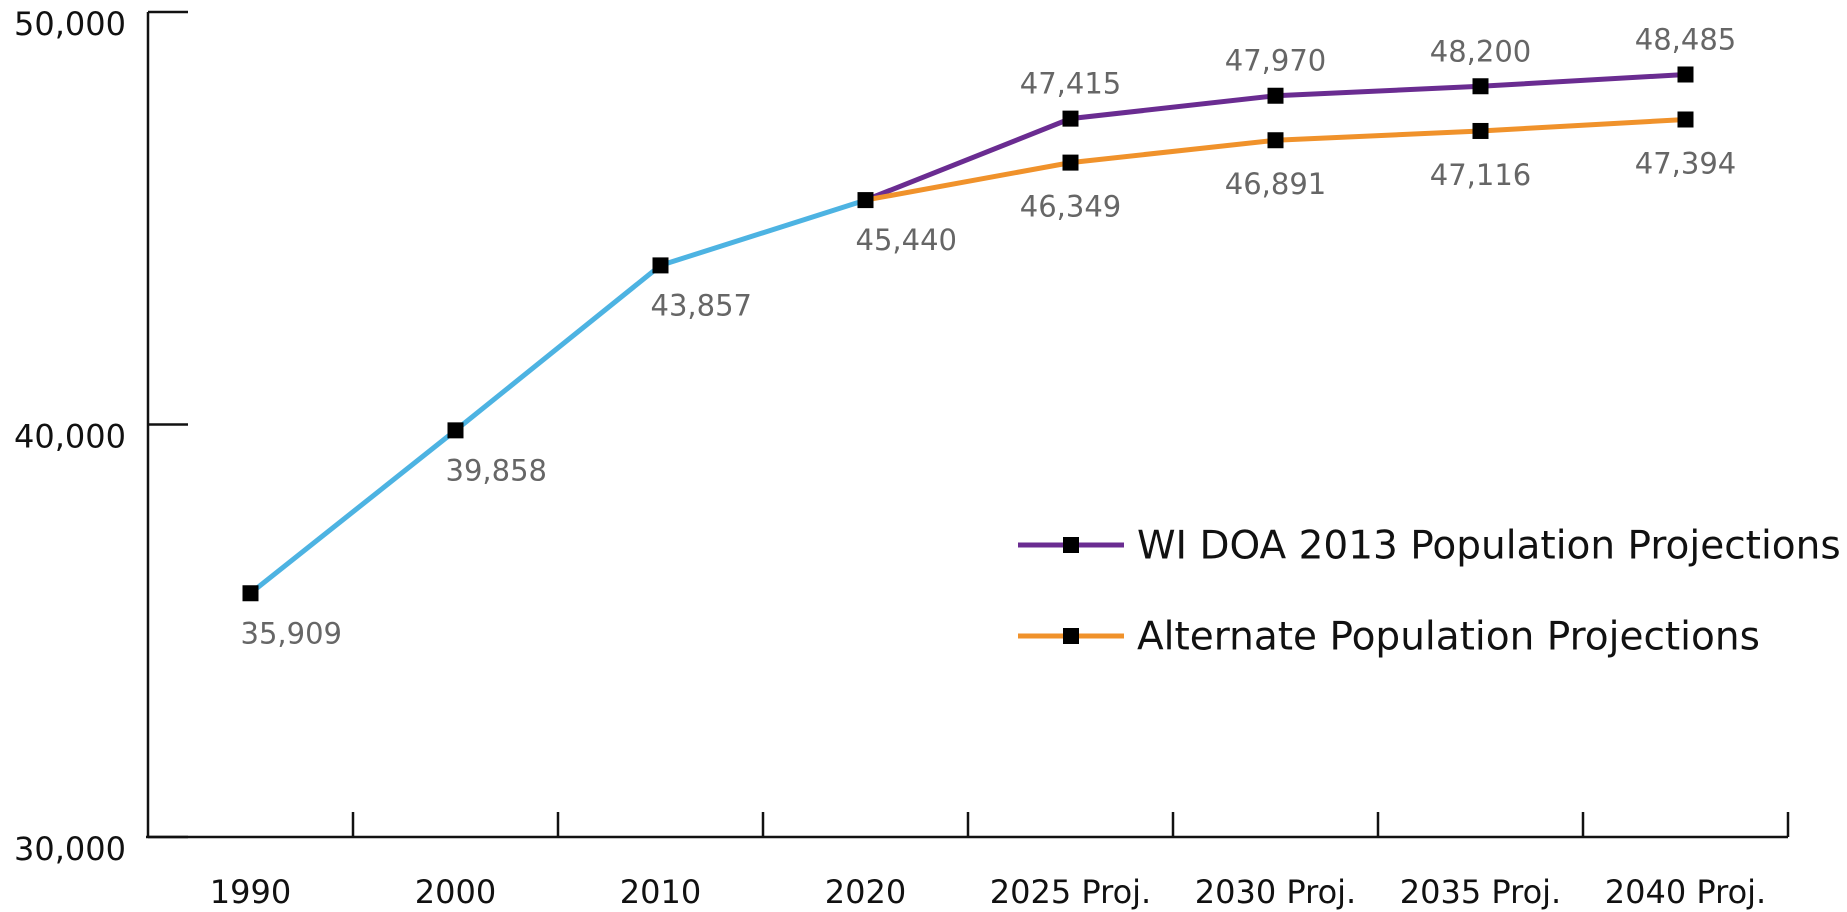  What do you see at coordinates (1685, 39) in the screenshot?
I see `value-label: 48,485` at bounding box center [1685, 39].